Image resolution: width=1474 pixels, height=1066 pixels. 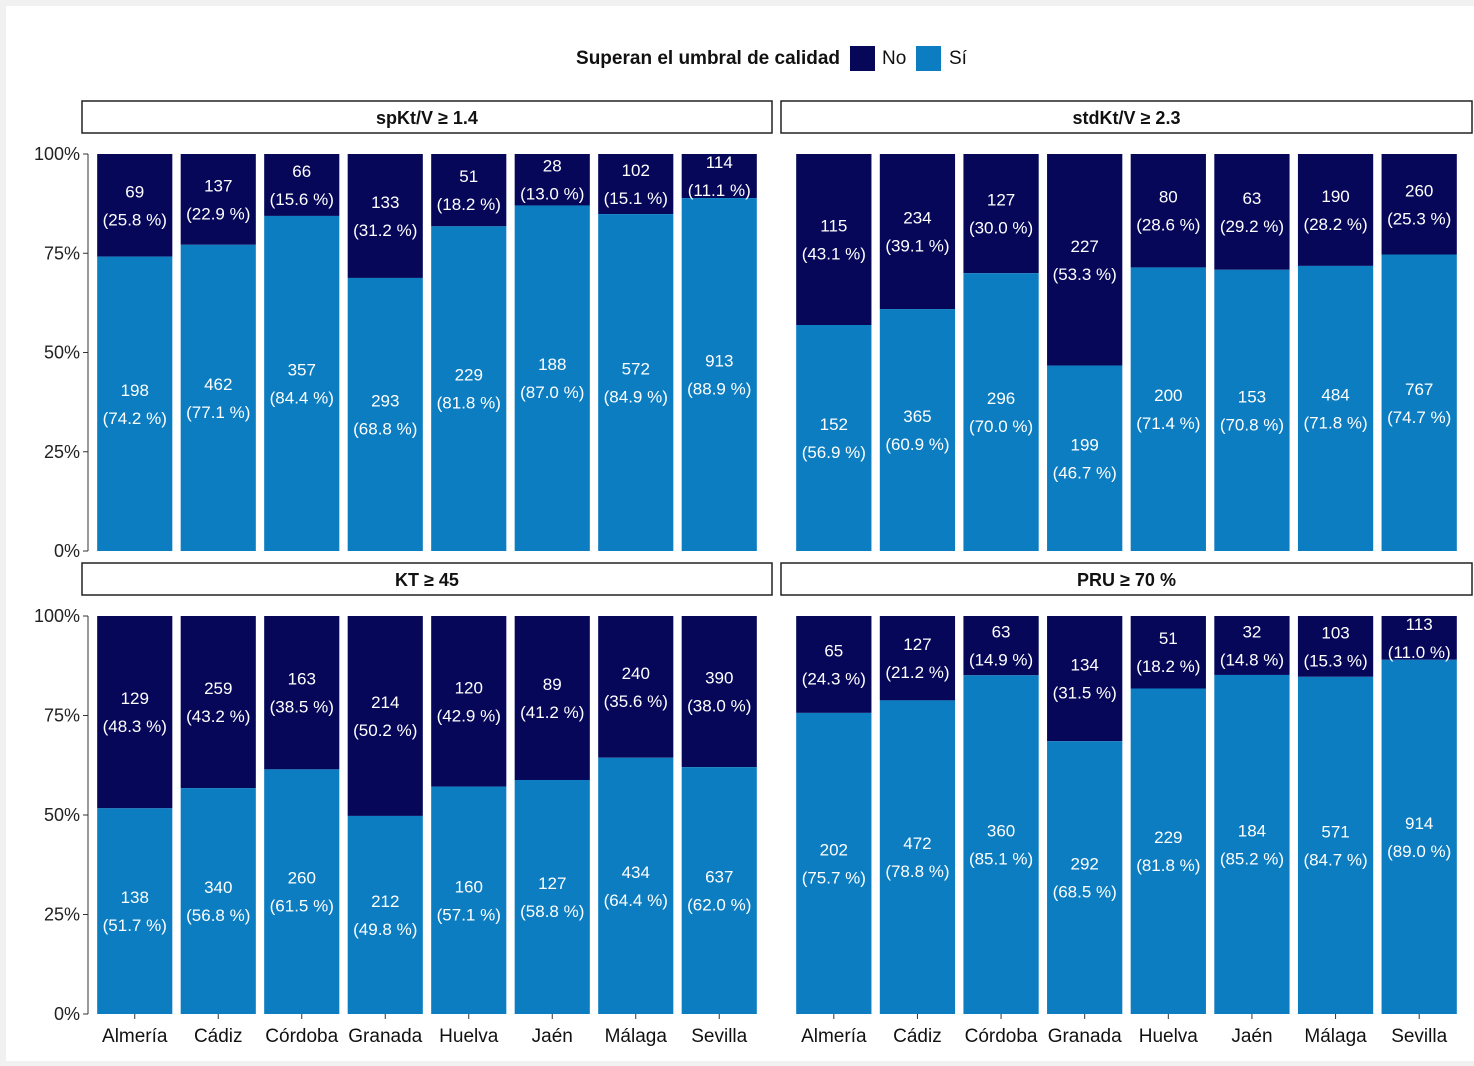 I want to click on data-label-si-count: 360, so click(x=1001, y=831).